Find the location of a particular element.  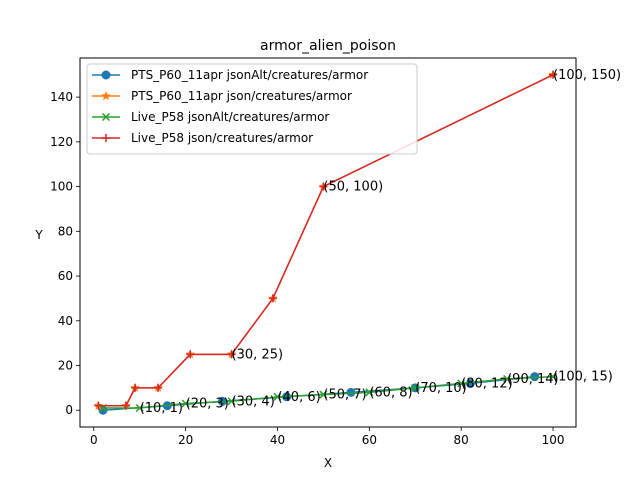

x-axis: 0 20 40 60 80 100 is located at coordinates (327, 437).